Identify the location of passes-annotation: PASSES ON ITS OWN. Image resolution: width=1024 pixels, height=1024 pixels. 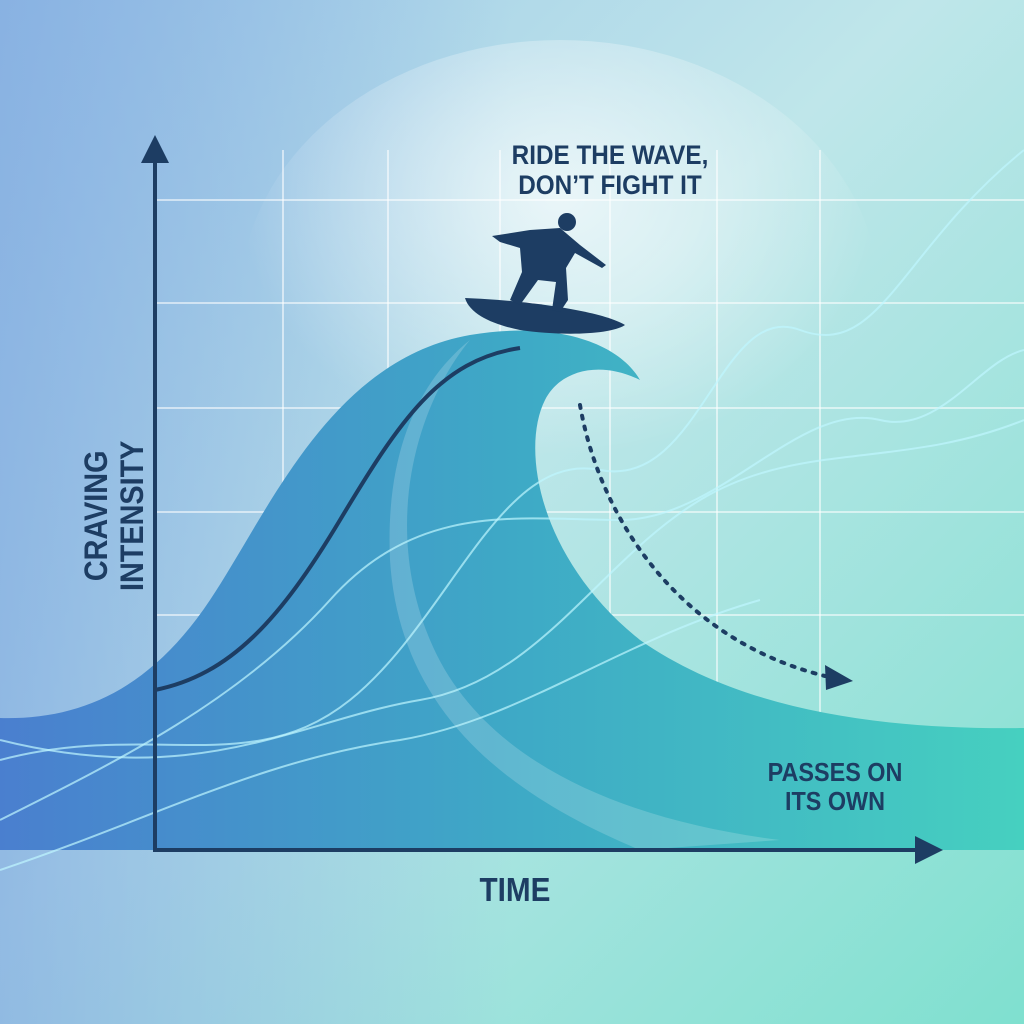
(835, 787).